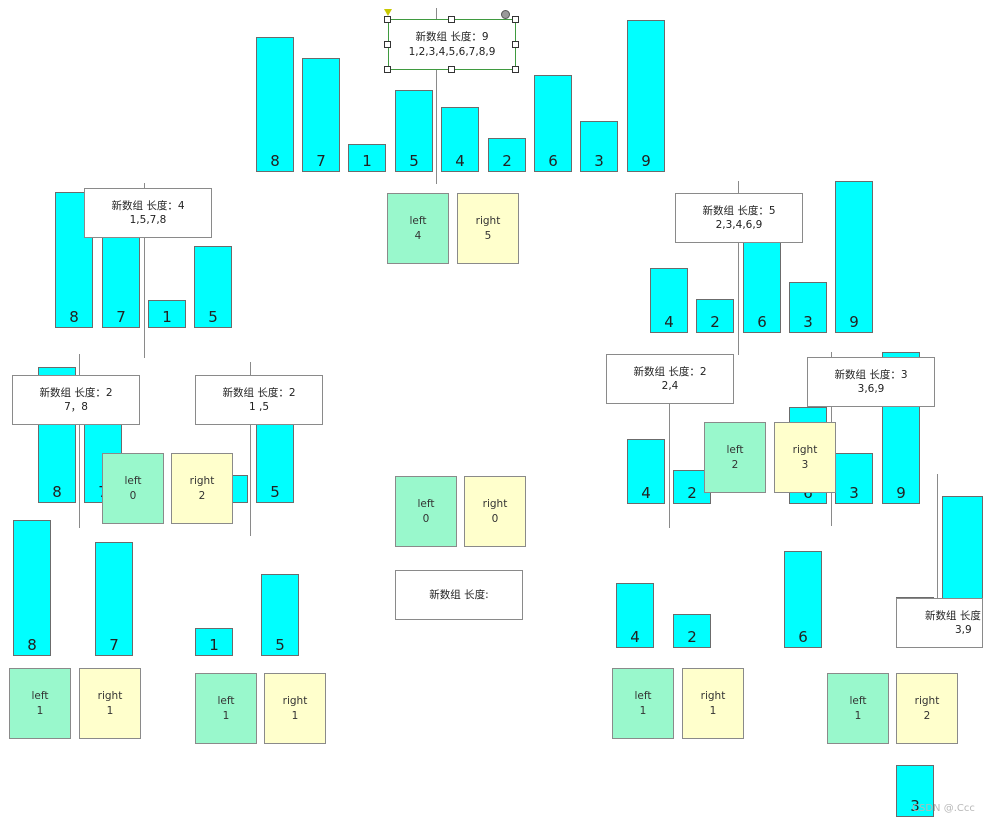 Image resolution: width=983 pixels, height=823 pixels. What do you see at coordinates (488, 228) in the screenshot?
I see `right-pointer-box: right 5` at bounding box center [488, 228].